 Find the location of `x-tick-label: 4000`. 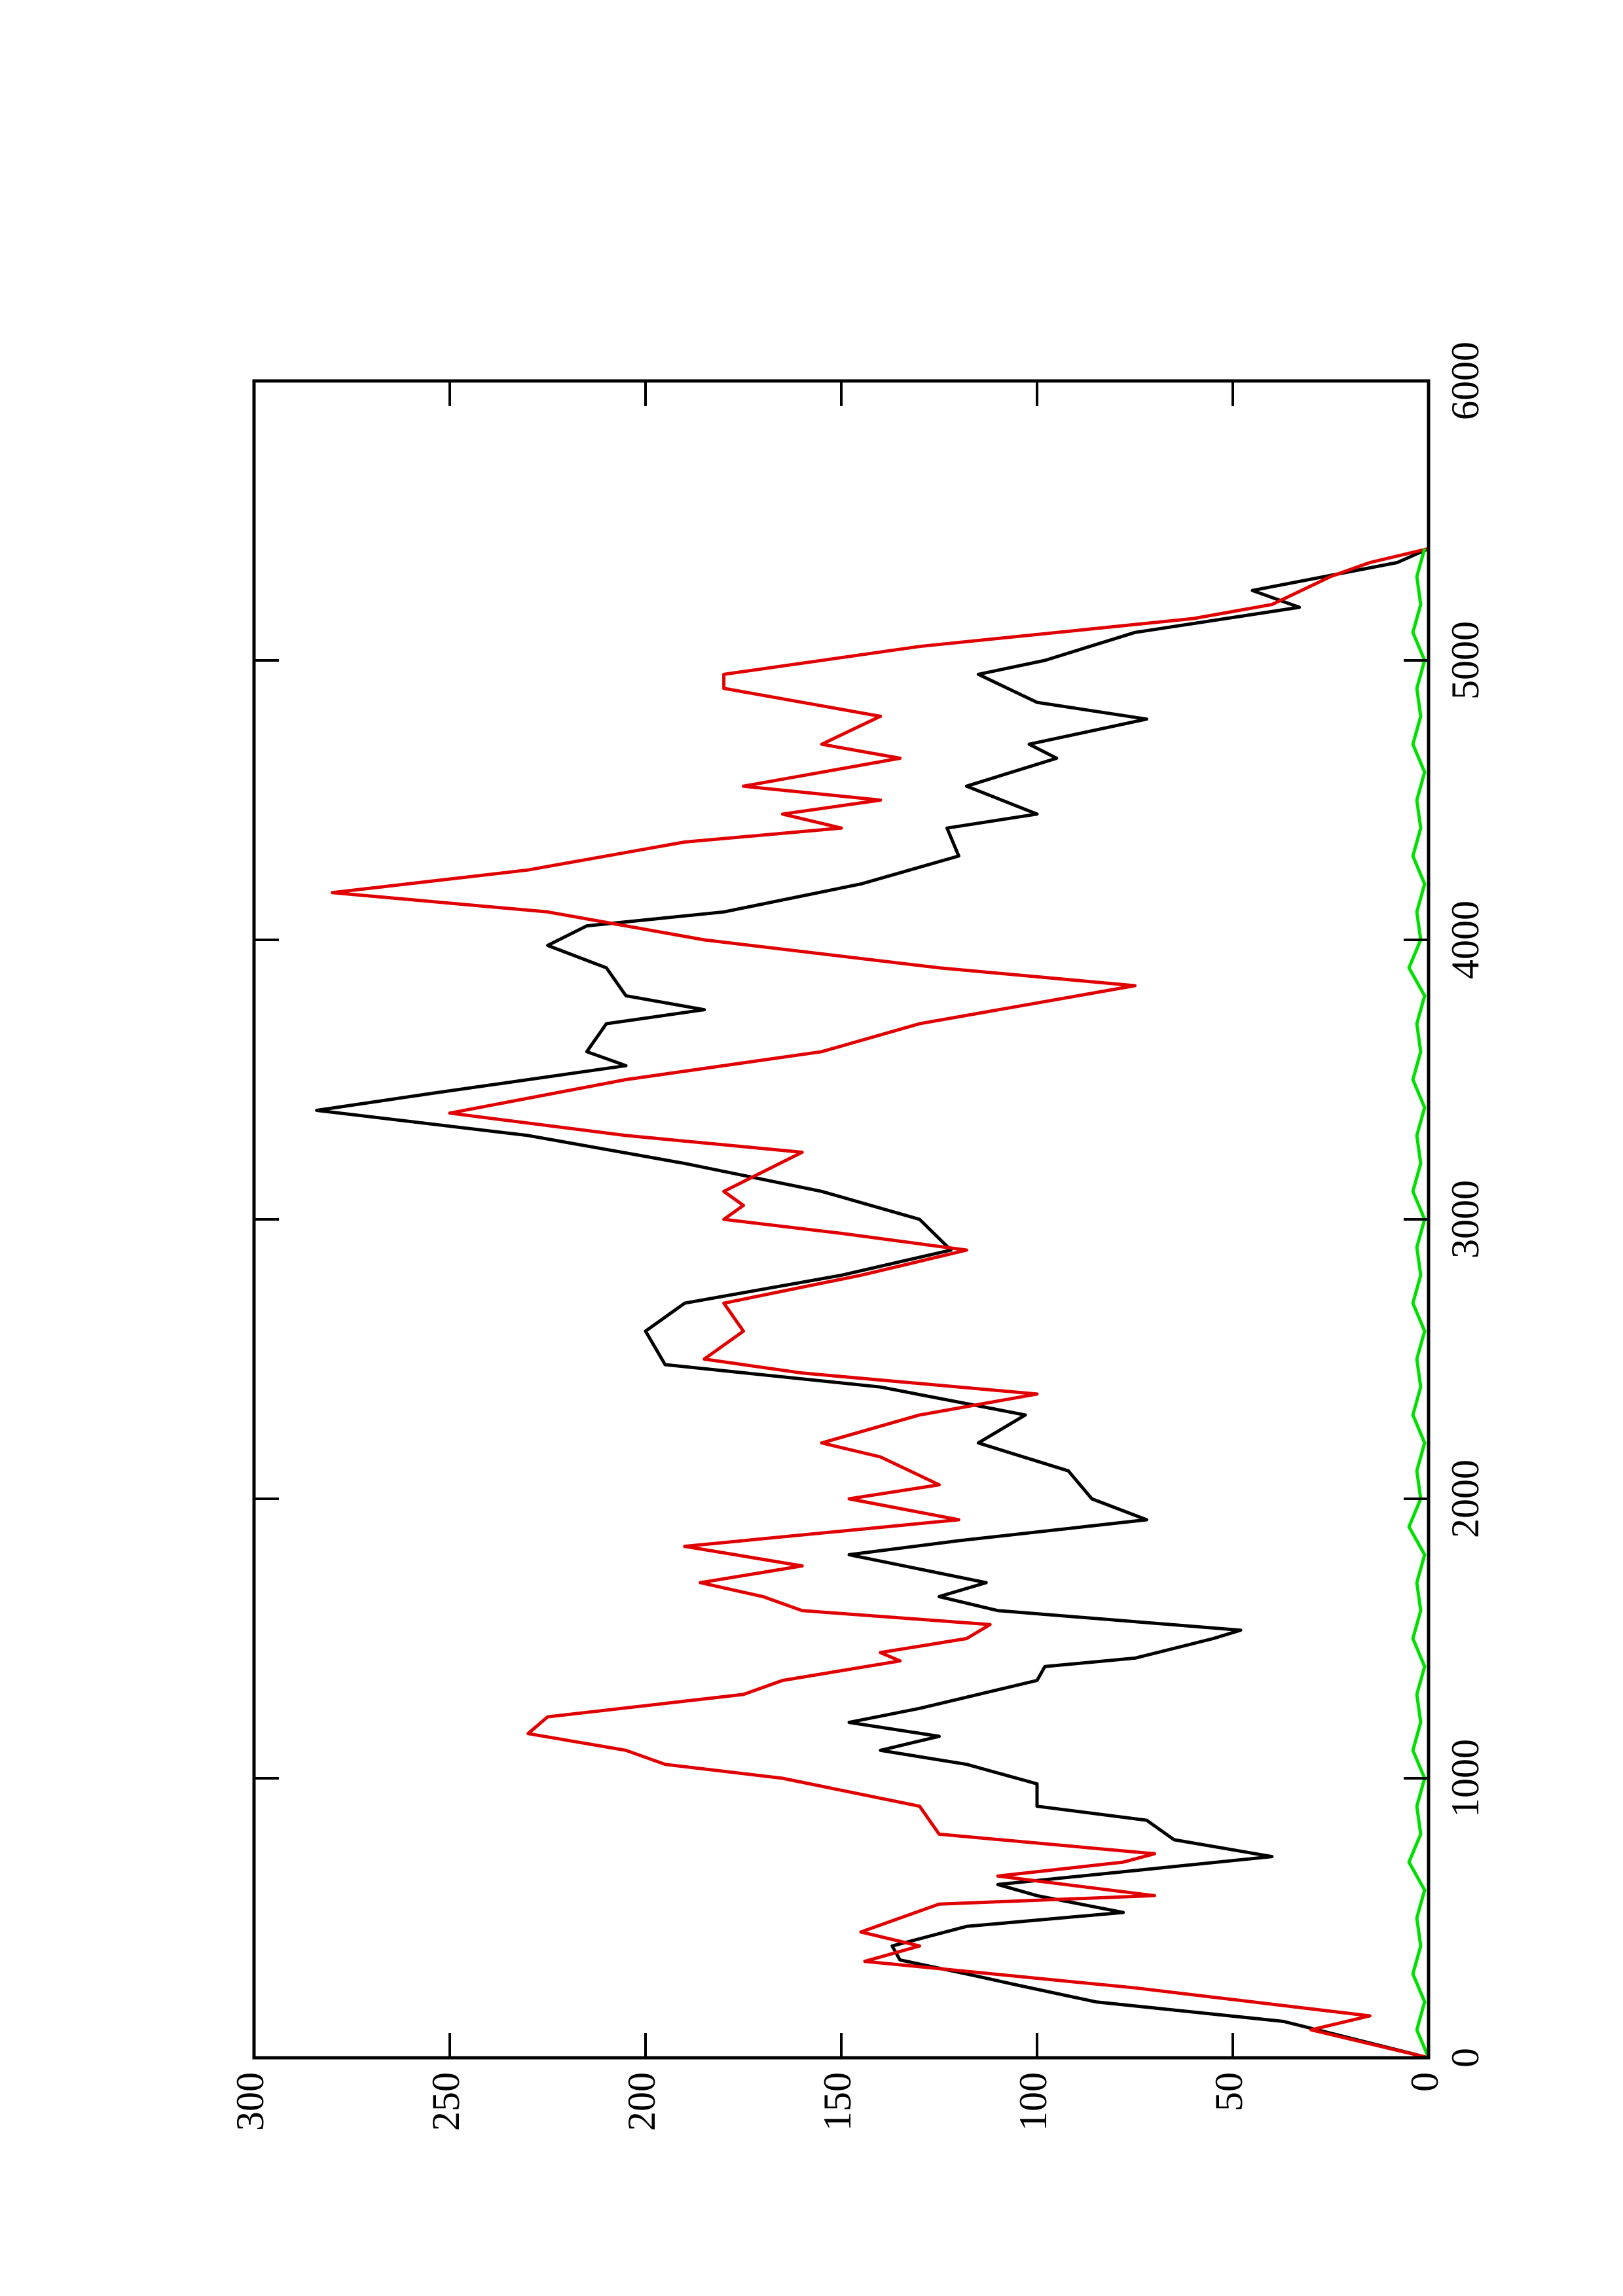

x-tick-label: 4000 is located at coordinates (1465, 940).